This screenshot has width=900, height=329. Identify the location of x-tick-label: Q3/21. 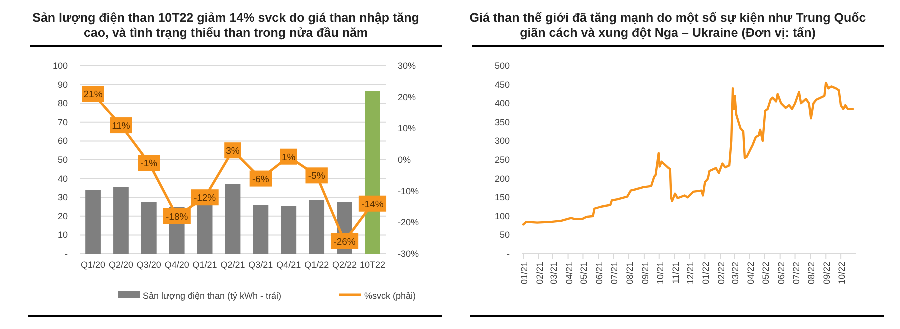
(261, 265).